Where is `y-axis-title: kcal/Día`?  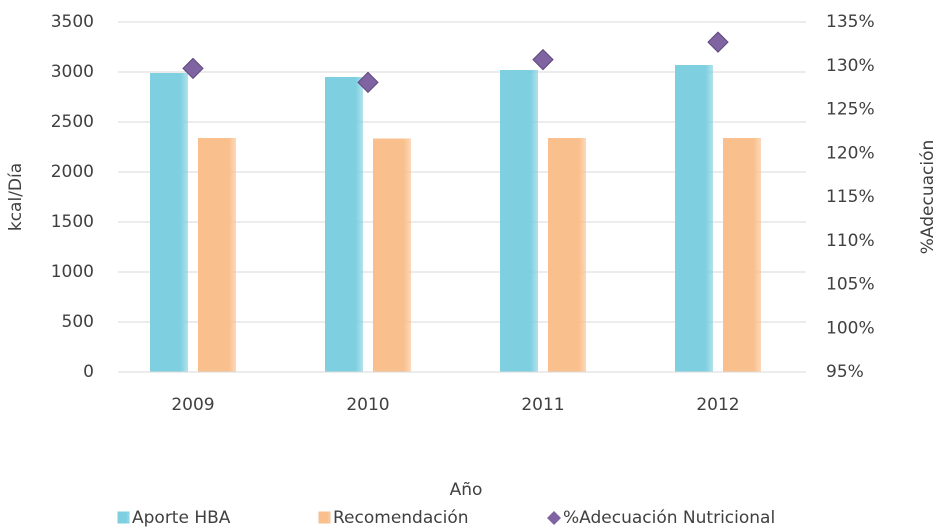
y-axis-title: kcal/Día is located at coordinates (16, 197).